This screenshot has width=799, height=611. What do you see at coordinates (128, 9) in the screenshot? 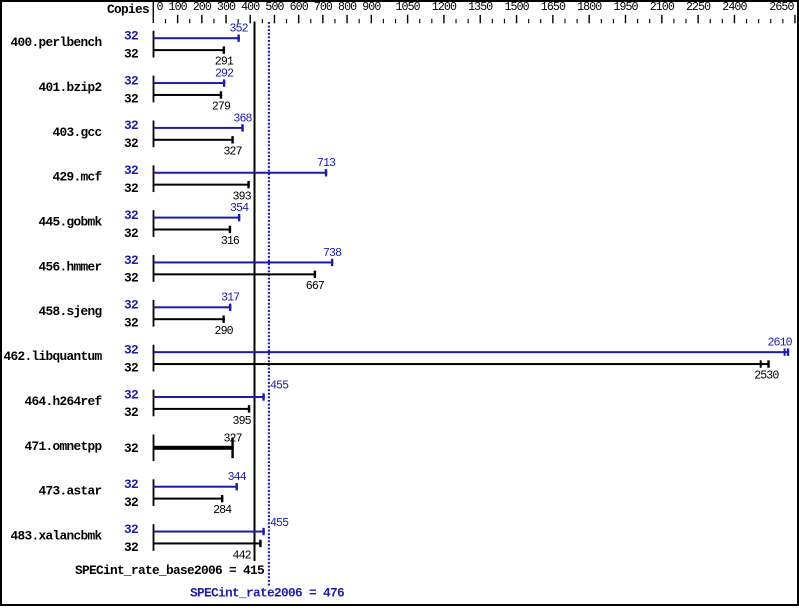
I see `svg-text: Copies` at bounding box center [128, 9].